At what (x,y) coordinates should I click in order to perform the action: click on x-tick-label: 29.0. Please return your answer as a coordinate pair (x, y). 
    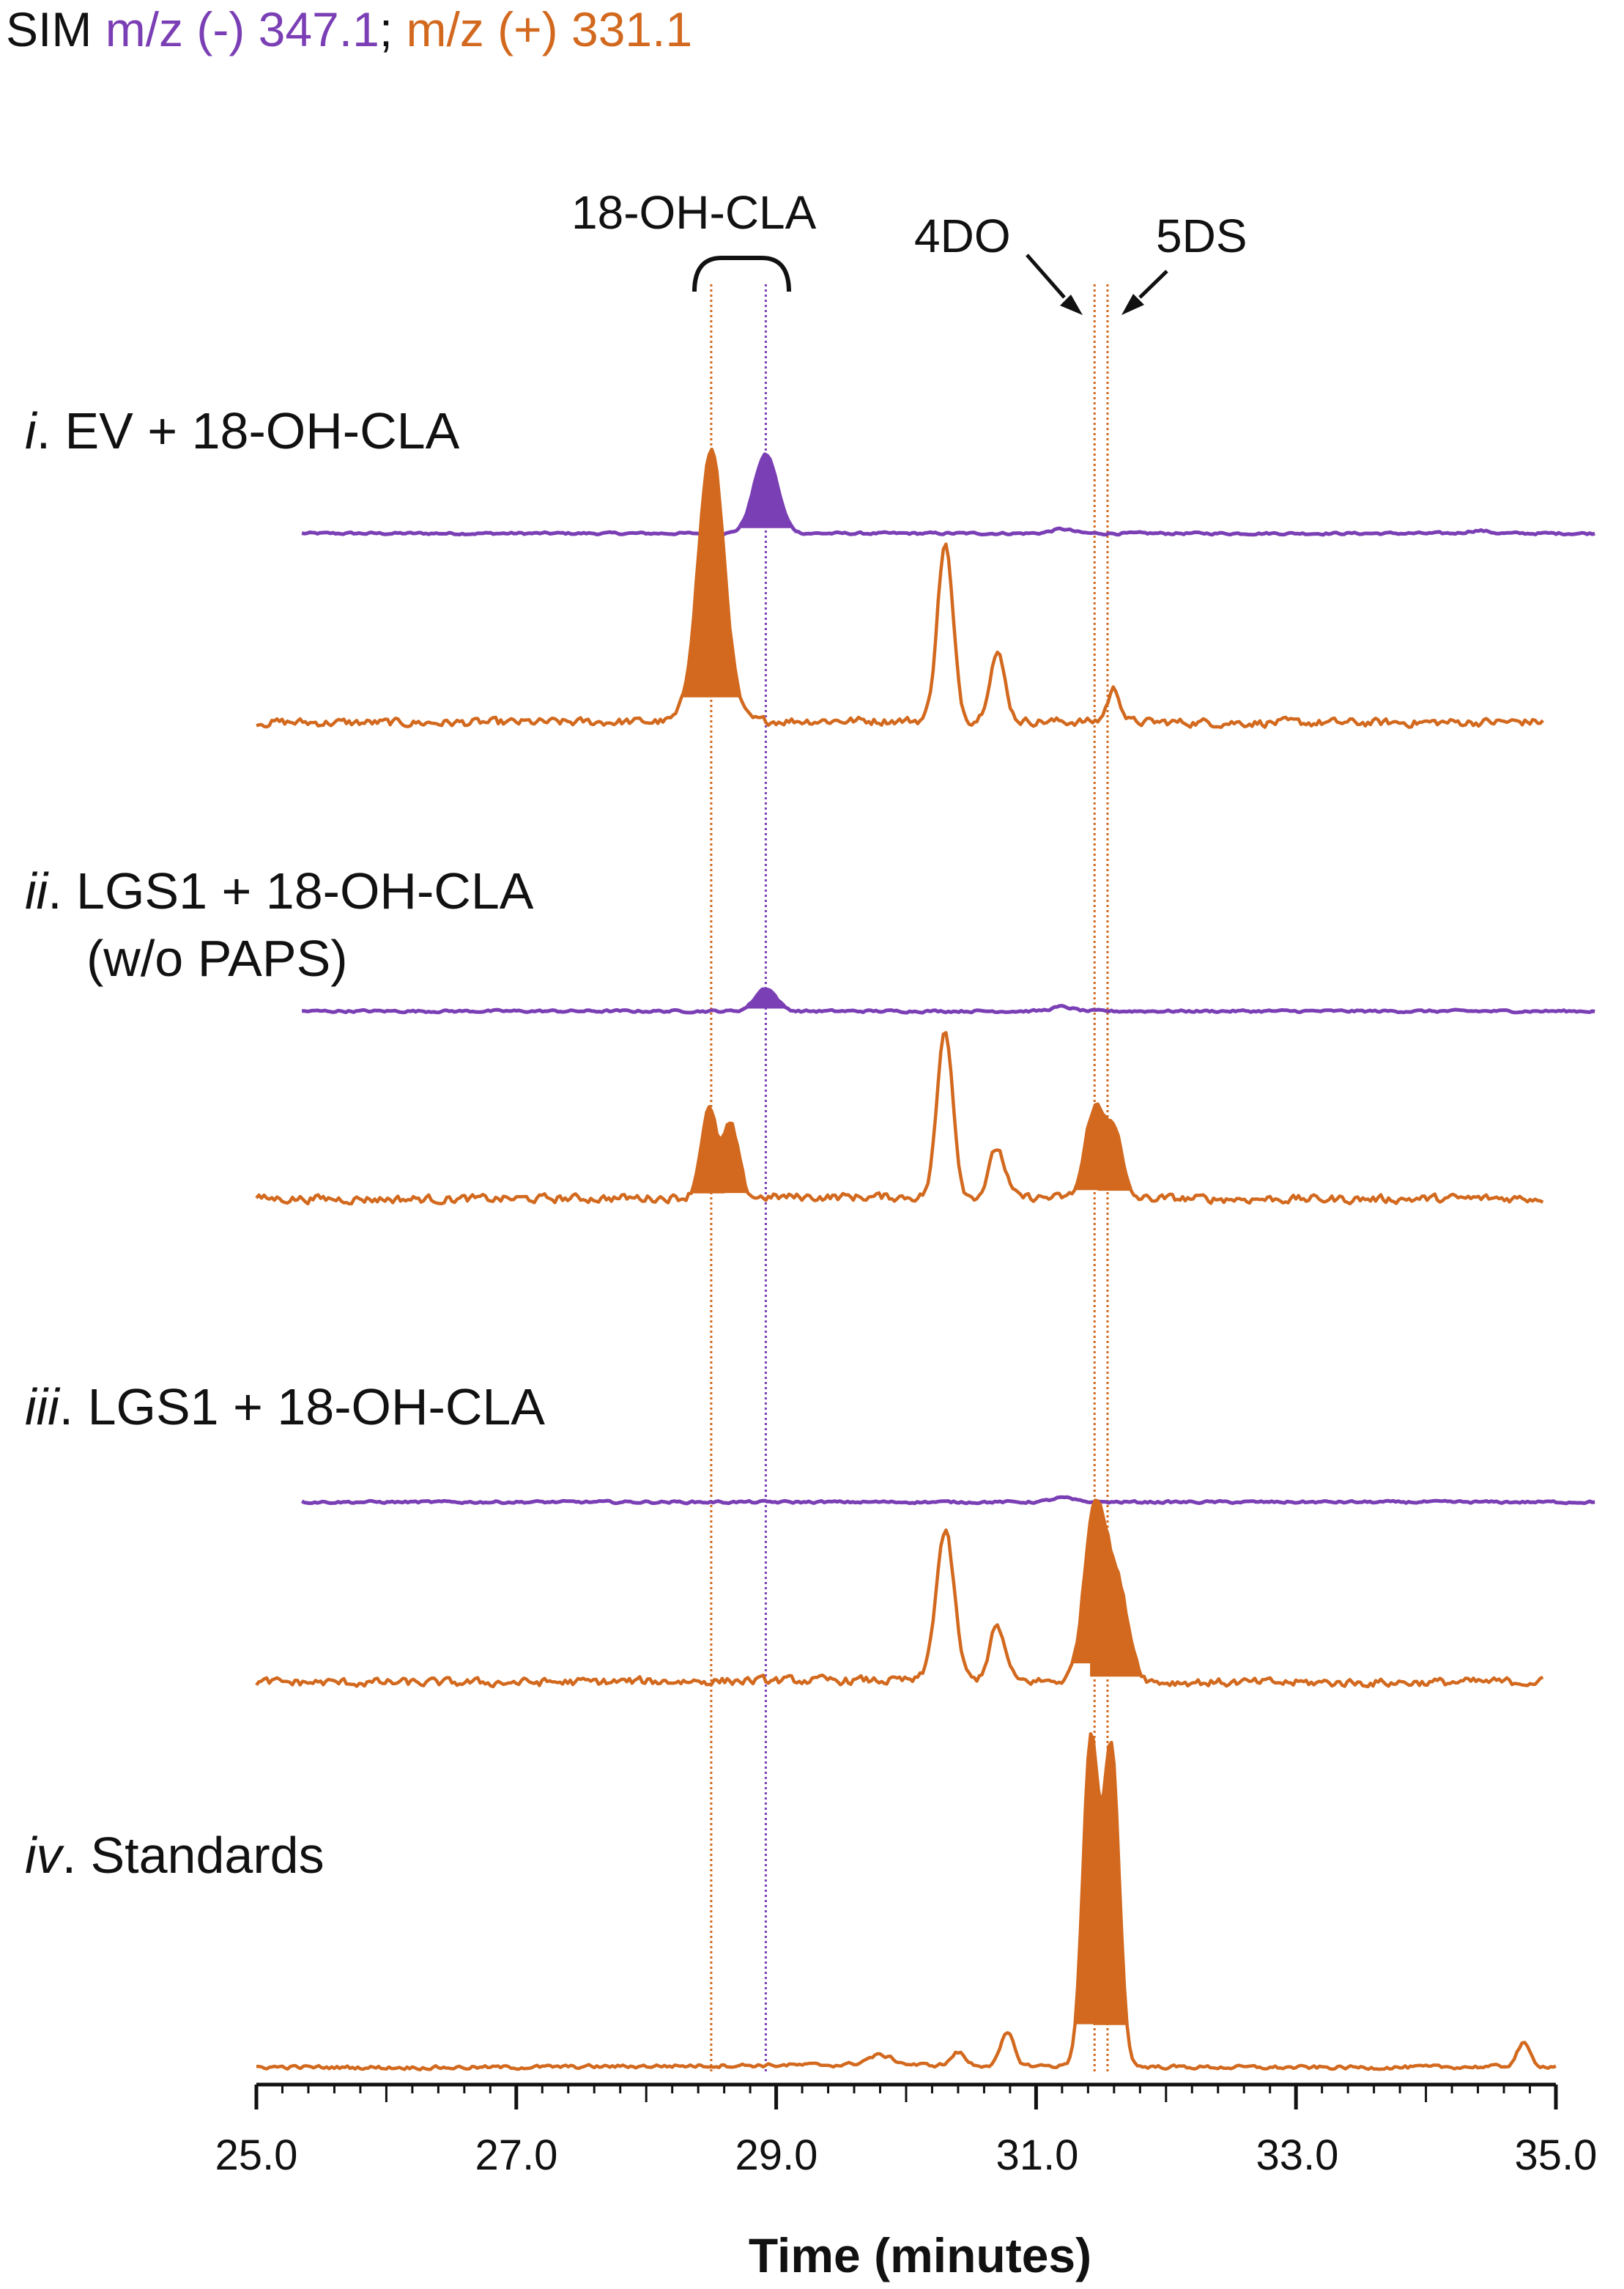
    Looking at the image, I should click on (777, 2155).